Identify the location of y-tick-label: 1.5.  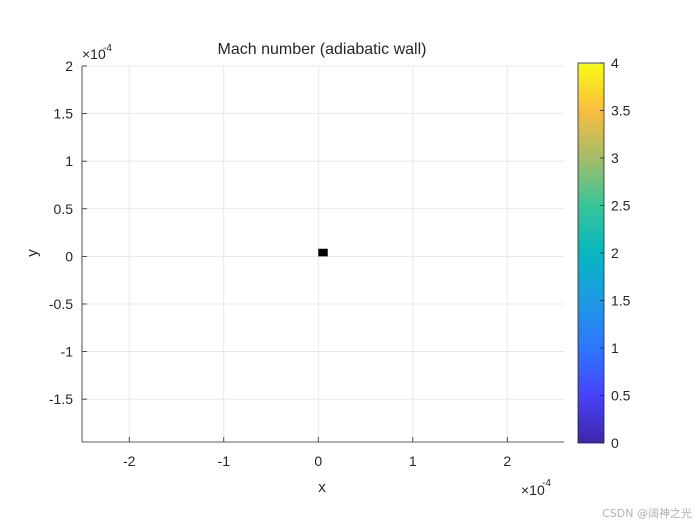
(64, 114).